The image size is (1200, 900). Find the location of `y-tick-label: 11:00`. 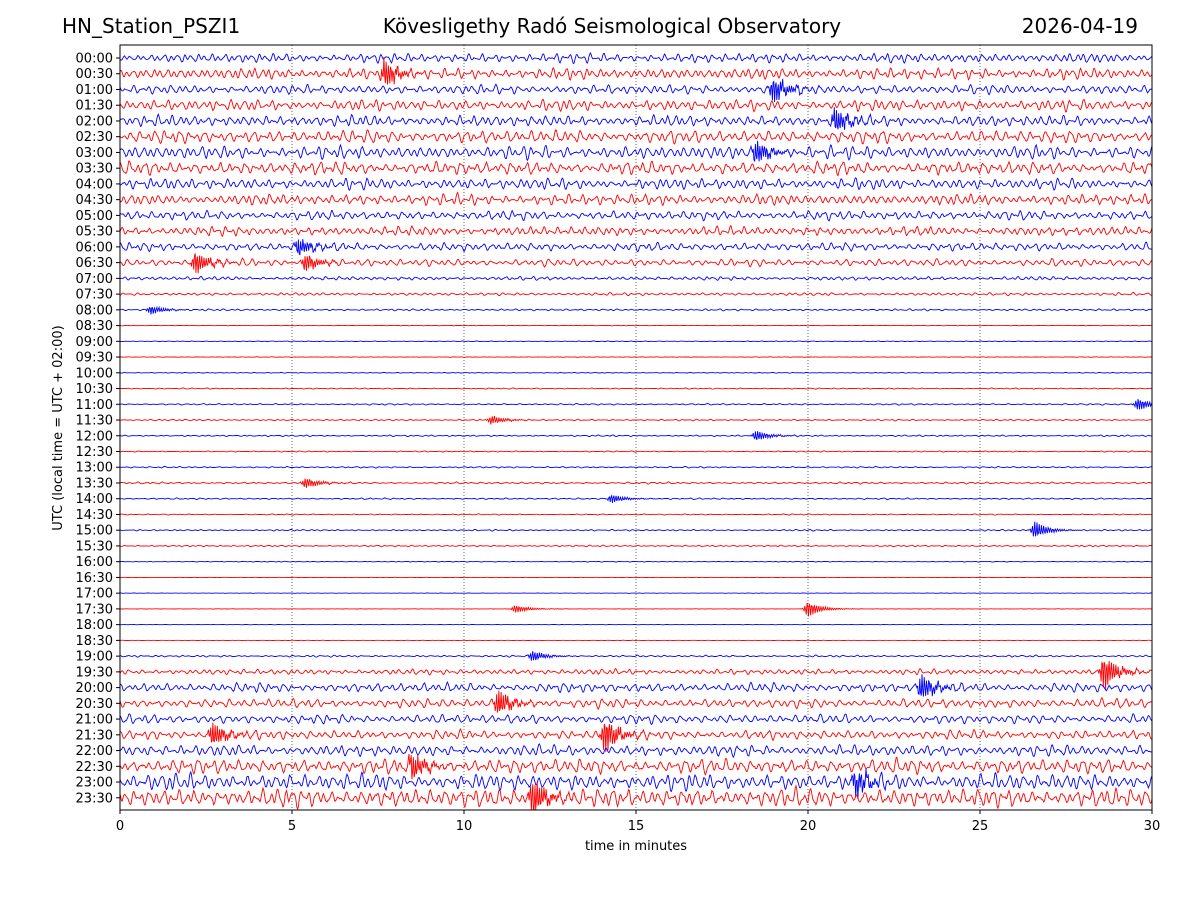

y-tick-label: 11:00 is located at coordinates (94, 405).